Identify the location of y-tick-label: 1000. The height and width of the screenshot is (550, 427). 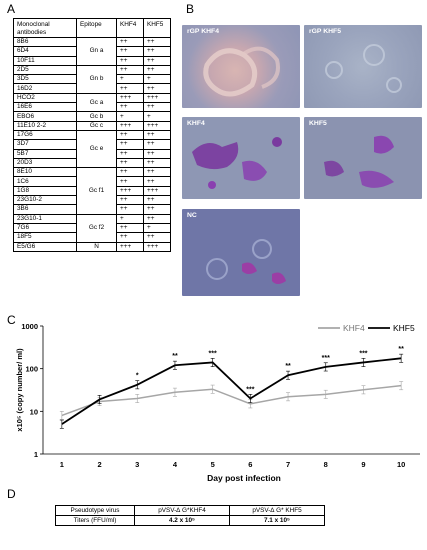
(29, 326).